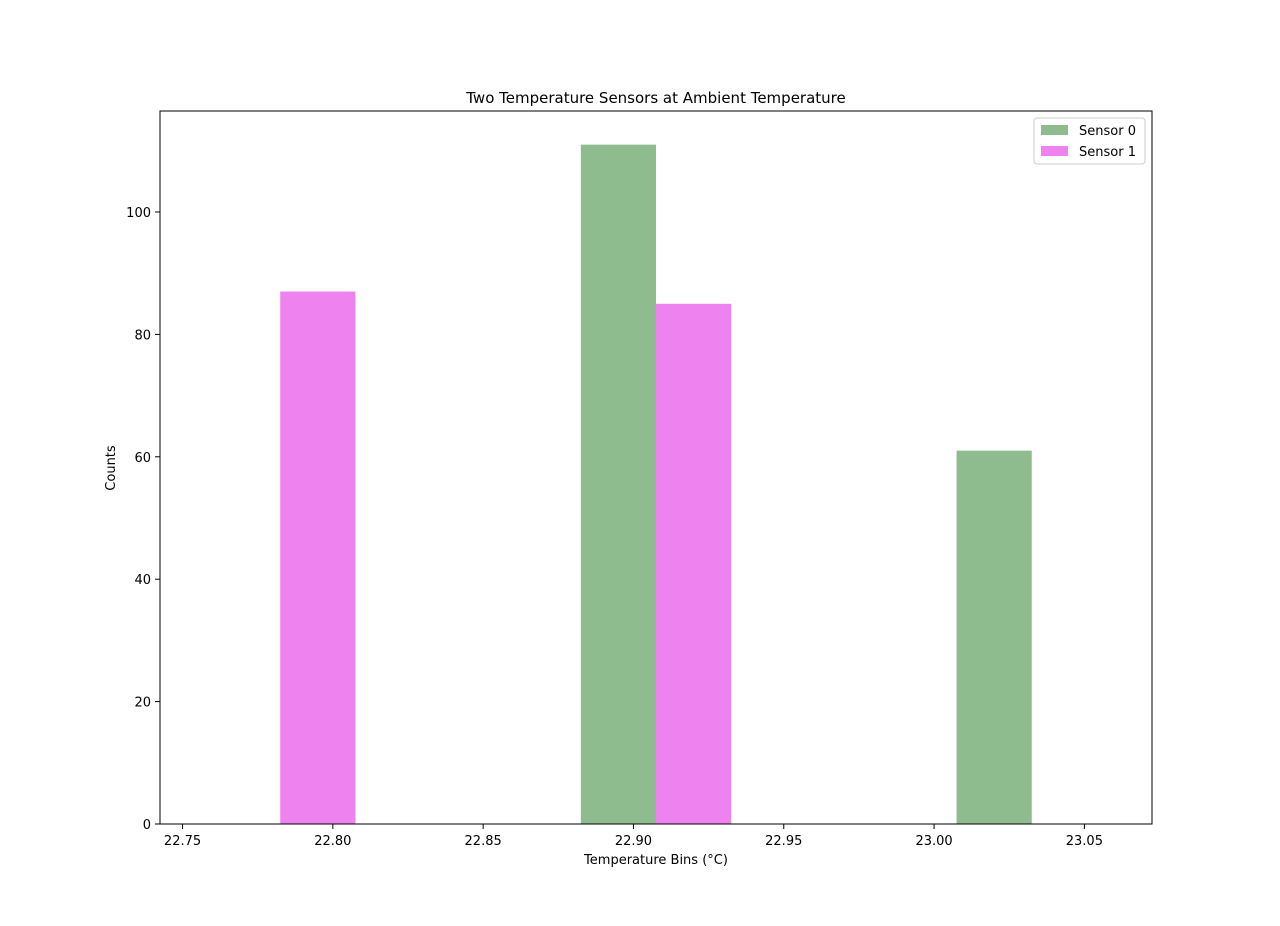 The image size is (1280, 926). I want to click on y-axis-ticks: 0 20 40 60 80 100, so click(143, 519).